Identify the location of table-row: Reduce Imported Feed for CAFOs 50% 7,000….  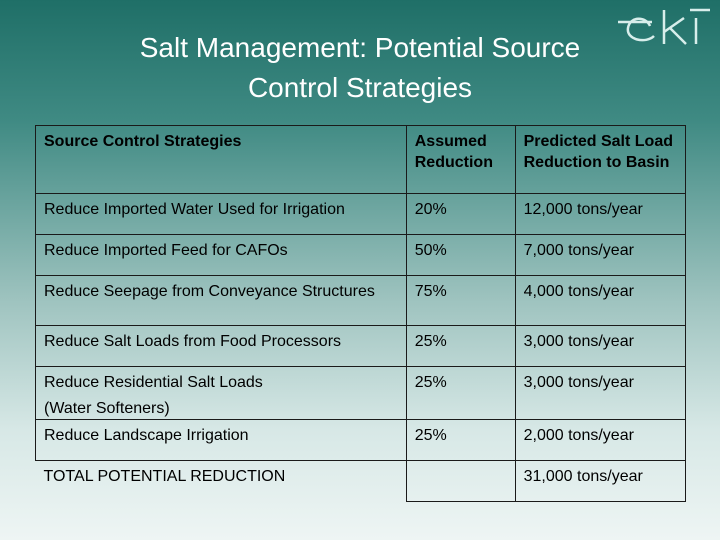
(361, 255).